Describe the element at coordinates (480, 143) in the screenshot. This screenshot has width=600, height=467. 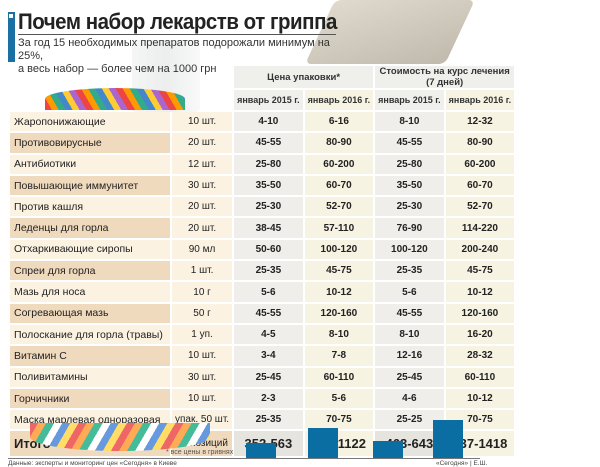
I see `course-2016: 80-90` at that location.